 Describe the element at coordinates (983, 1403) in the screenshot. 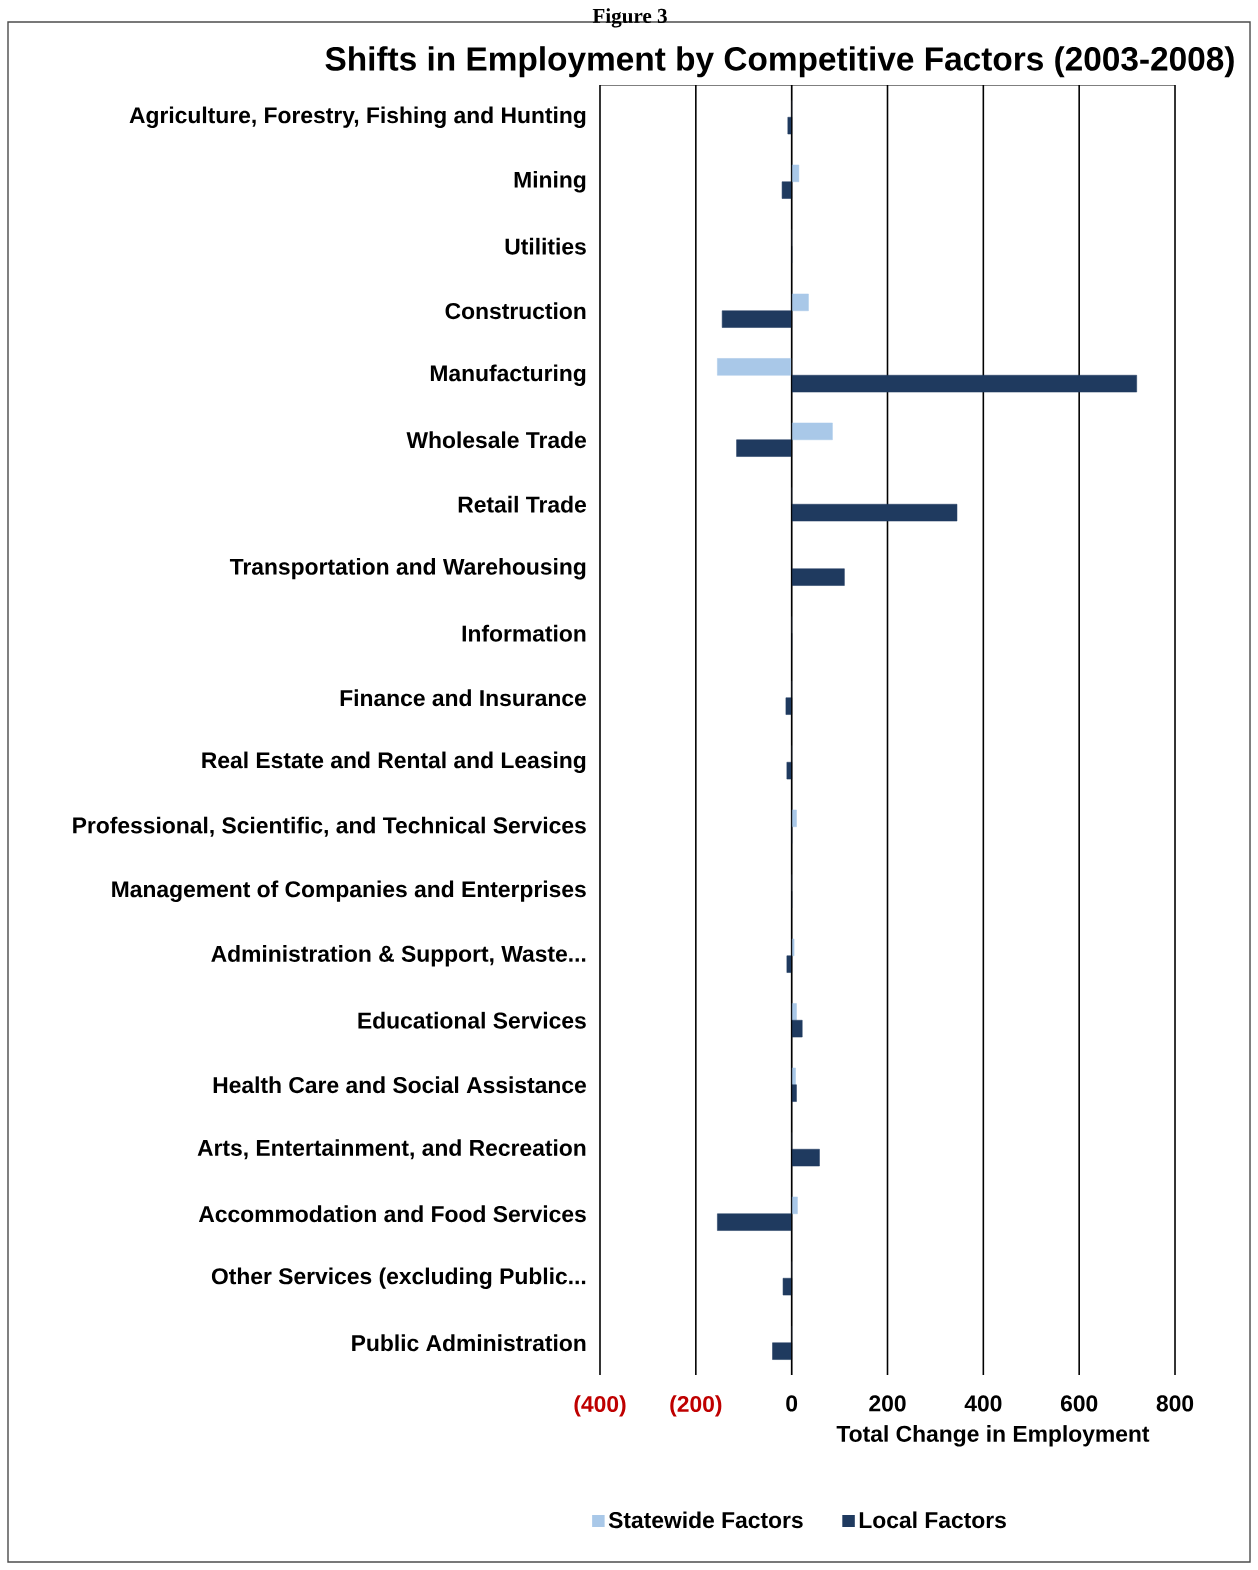

I see `x-tick-label: 400` at that location.